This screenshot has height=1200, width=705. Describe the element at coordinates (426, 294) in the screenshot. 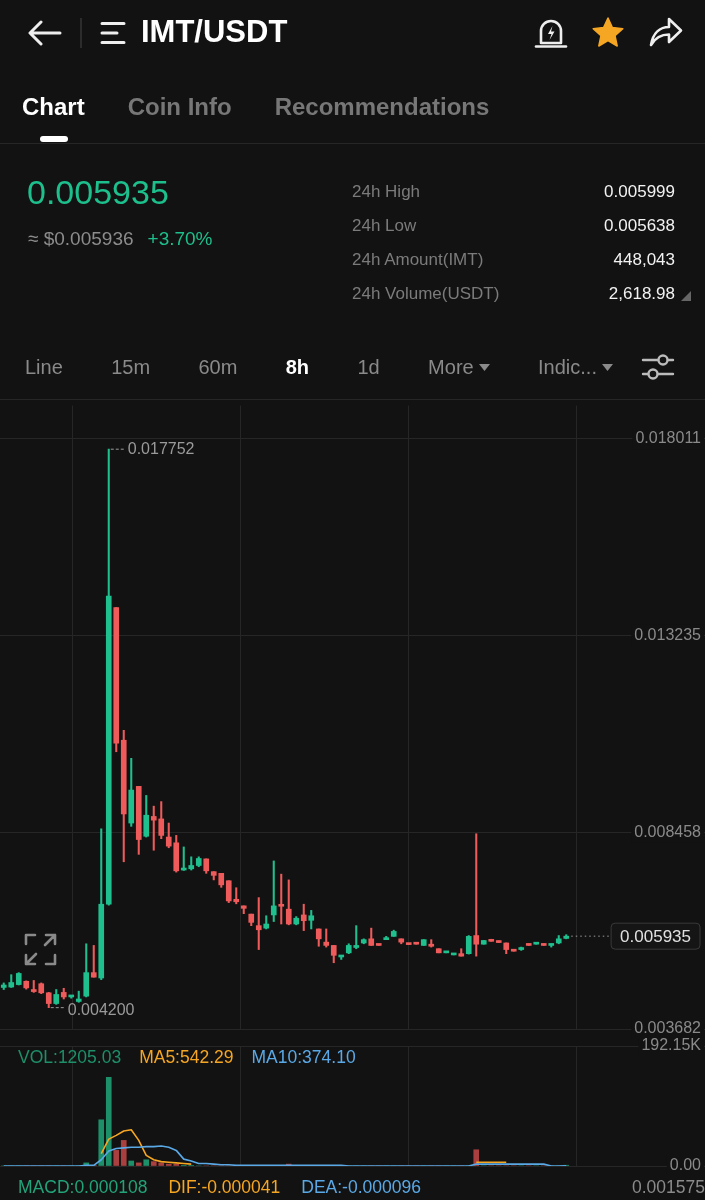

I see `text: 24h Volume(USDT)` at that location.